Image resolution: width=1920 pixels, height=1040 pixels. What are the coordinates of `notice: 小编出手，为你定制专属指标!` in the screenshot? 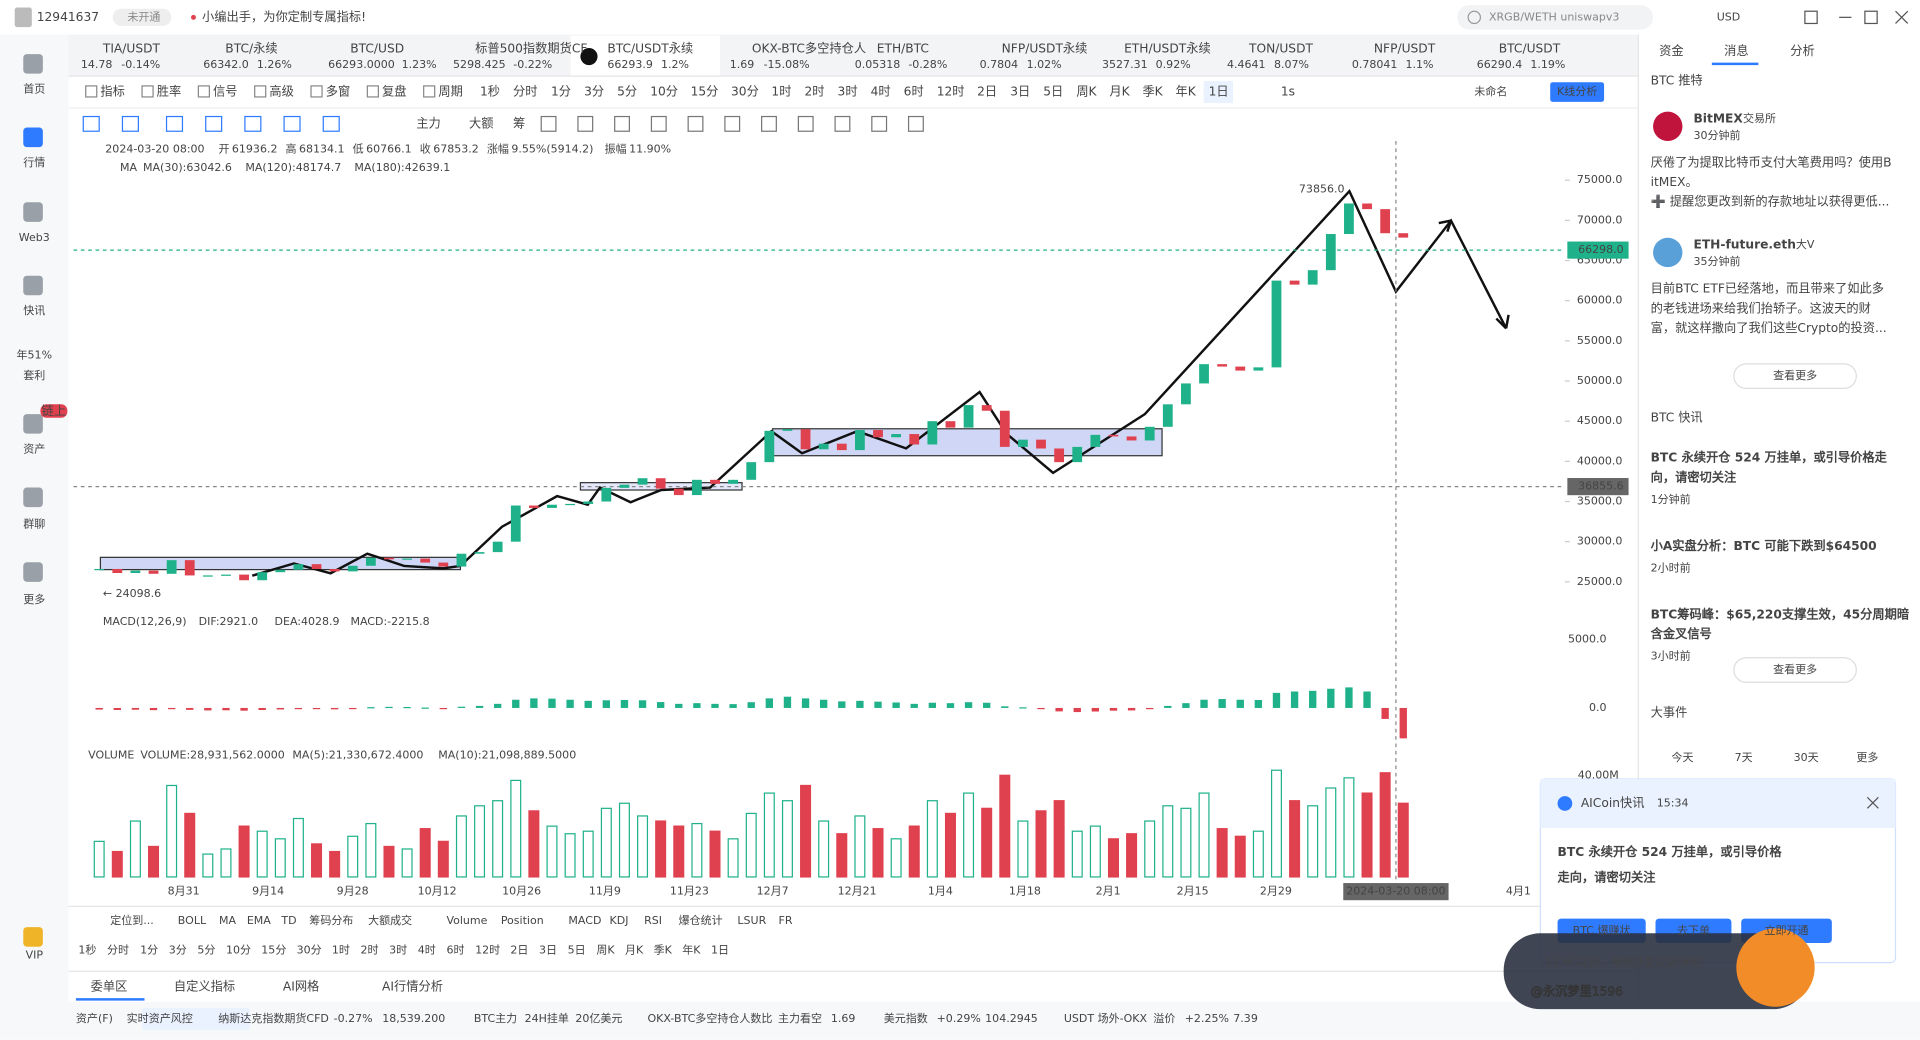 It's located at (284, 16).